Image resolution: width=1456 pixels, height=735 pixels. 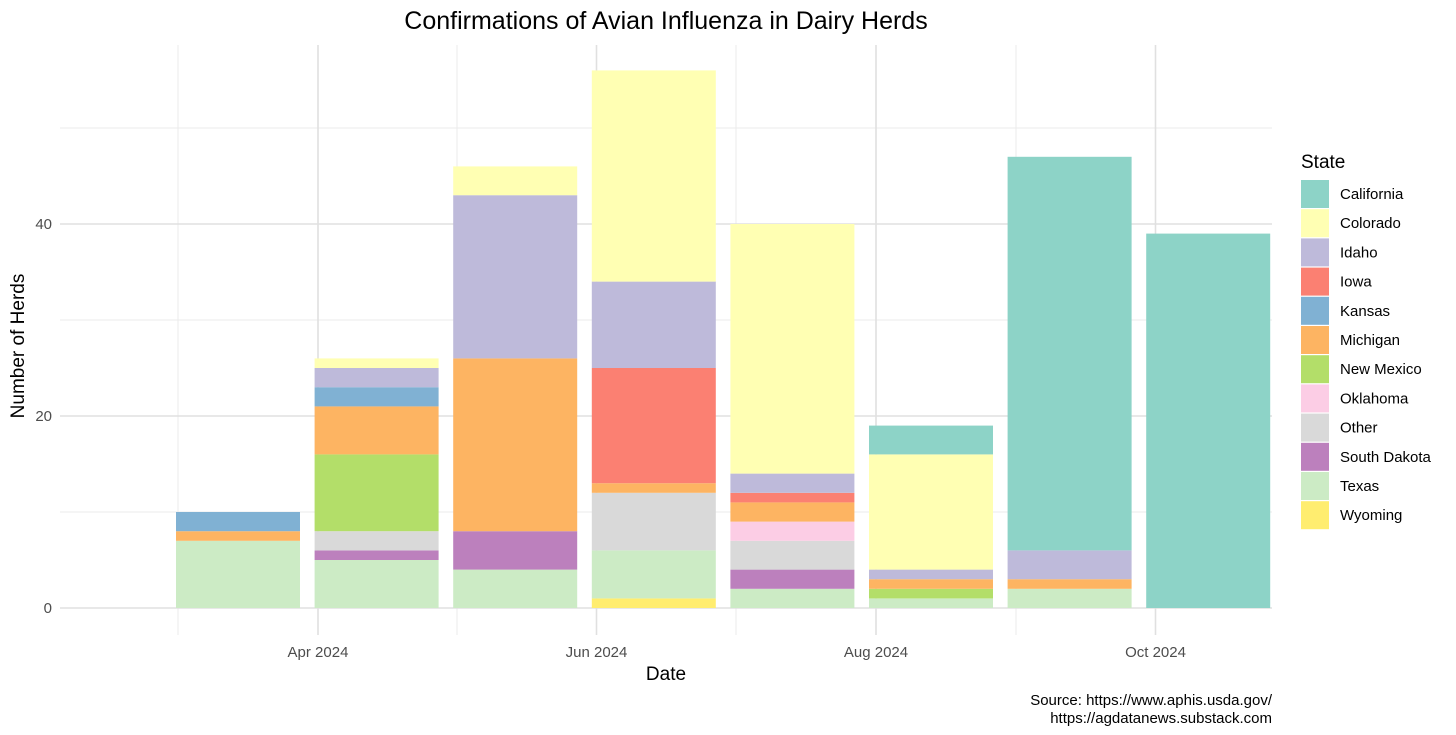 I want to click on legend-label-new-mexico: New Mexico, so click(x=1381, y=369).